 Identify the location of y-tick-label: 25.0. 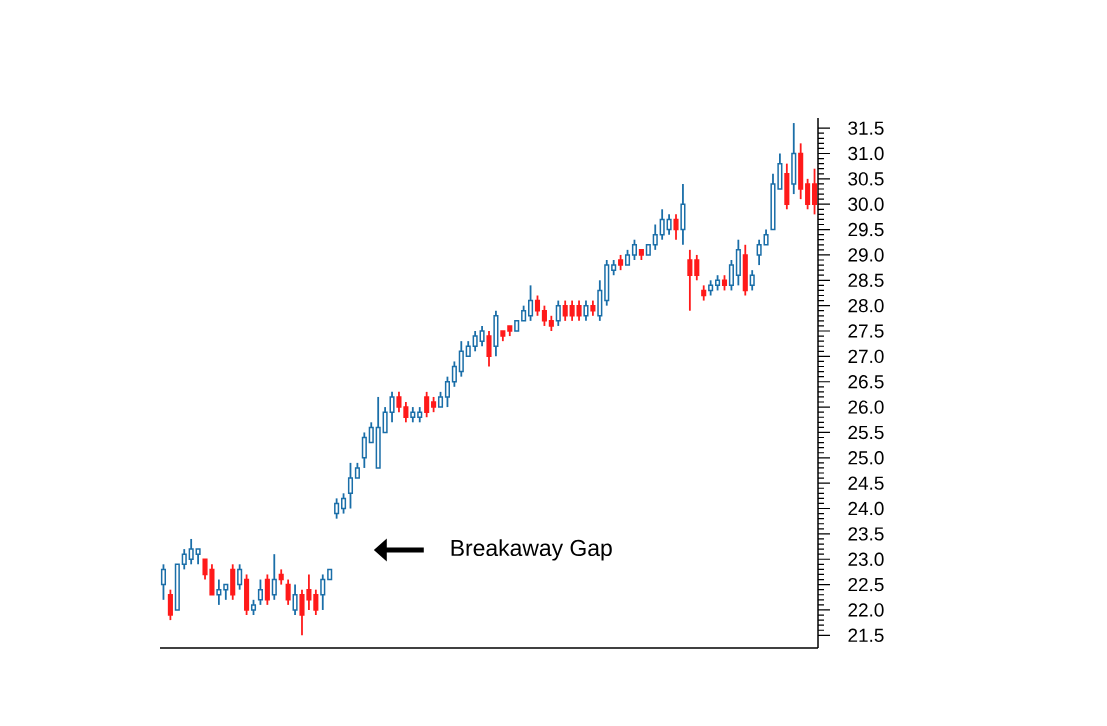
(866, 458).